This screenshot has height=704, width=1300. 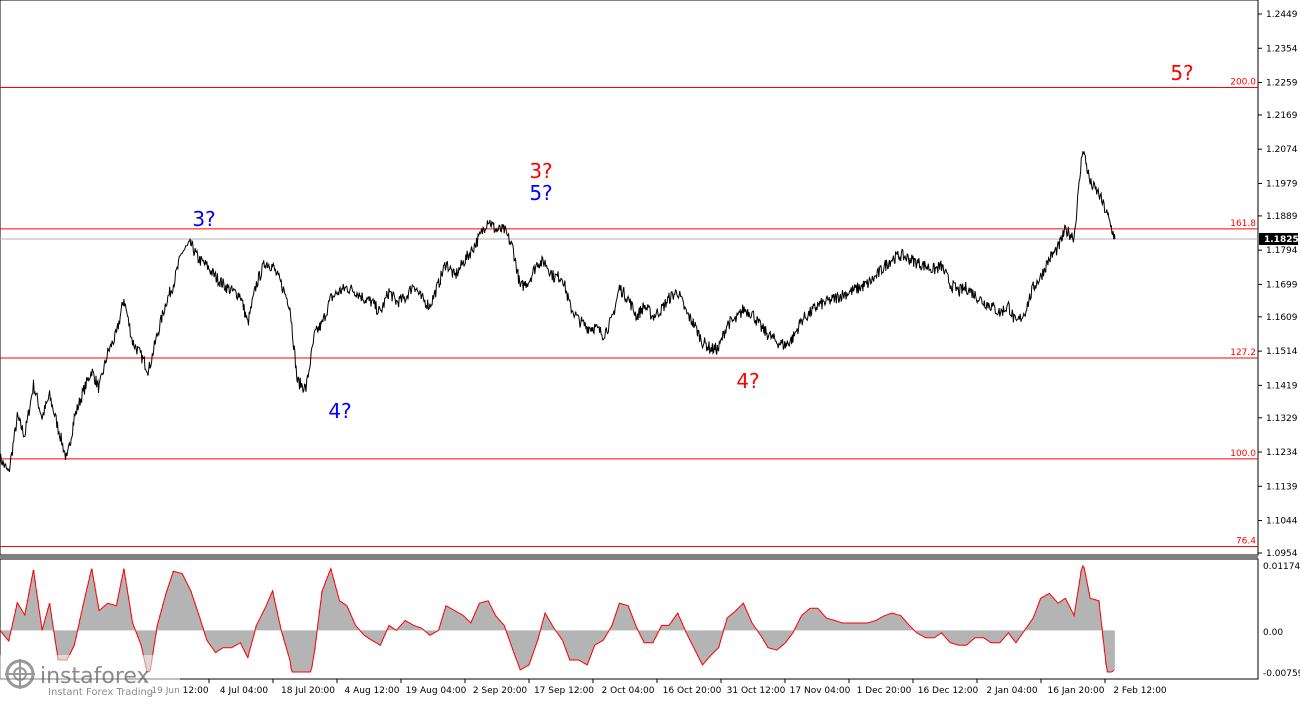 I want to click on time-tick-label: 2 Feb 12:00, so click(x=1140, y=691).